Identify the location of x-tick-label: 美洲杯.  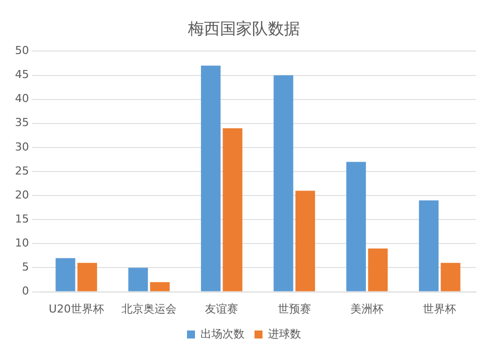
(367, 309).